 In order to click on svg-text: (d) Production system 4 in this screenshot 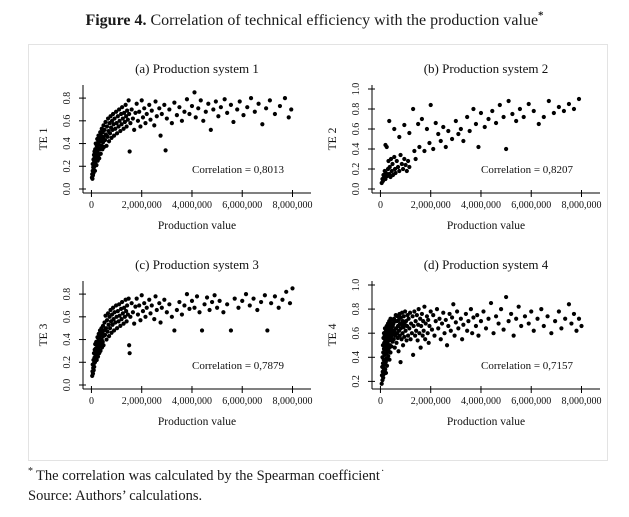, I will do `click(486, 264)`.